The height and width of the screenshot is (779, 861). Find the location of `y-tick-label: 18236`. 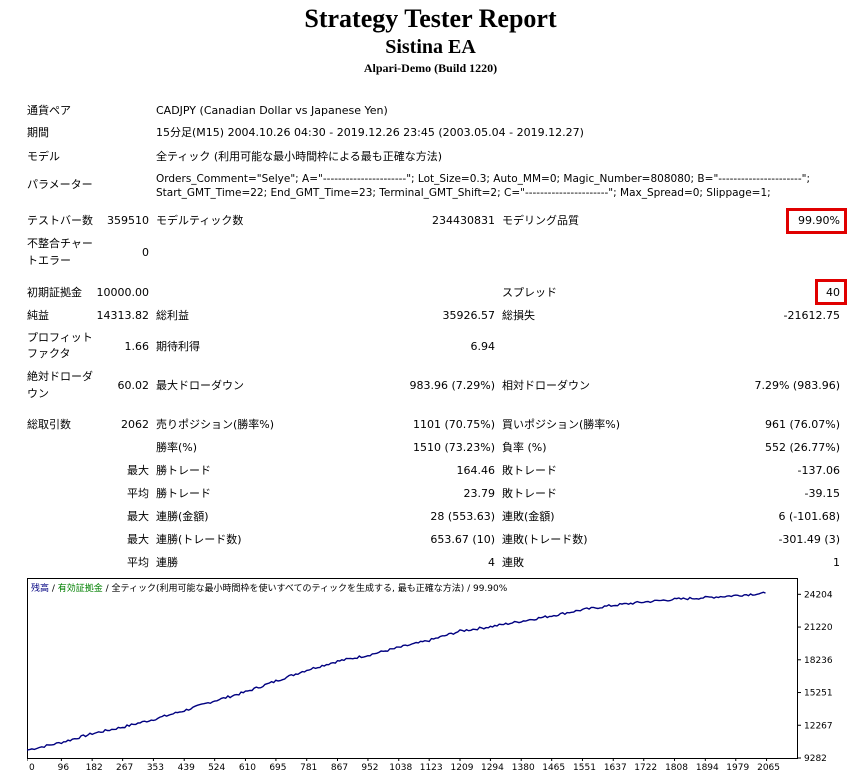

y-tick-label: 18236 is located at coordinates (818, 661).